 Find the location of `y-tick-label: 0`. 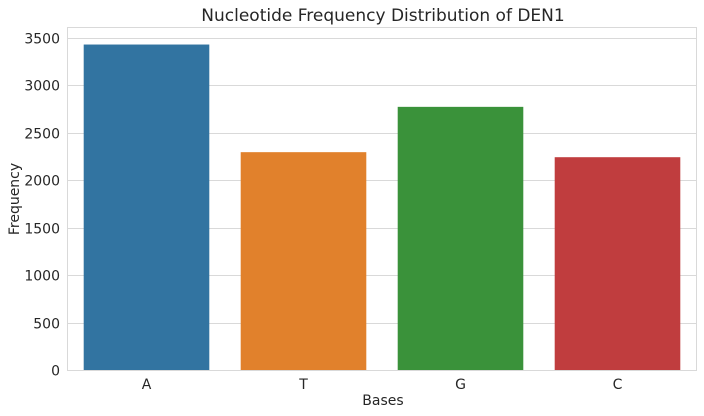

y-tick-label: 0 is located at coordinates (55, 372).